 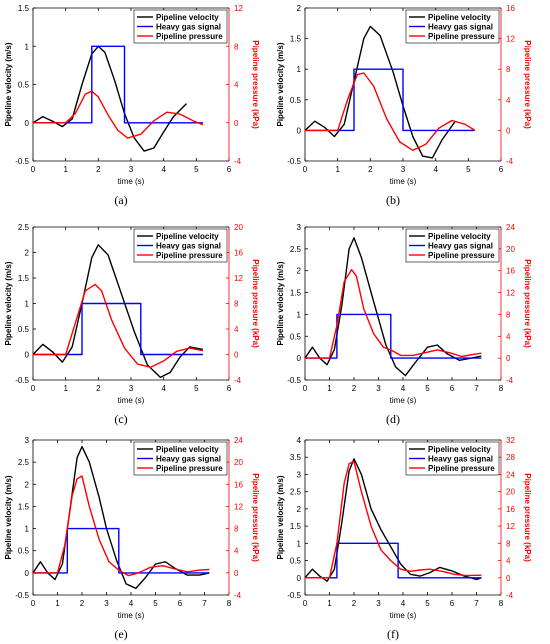 What do you see at coordinates (393, 634) in the screenshot?
I see `panel-caption: (f)` at bounding box center [393, 634].